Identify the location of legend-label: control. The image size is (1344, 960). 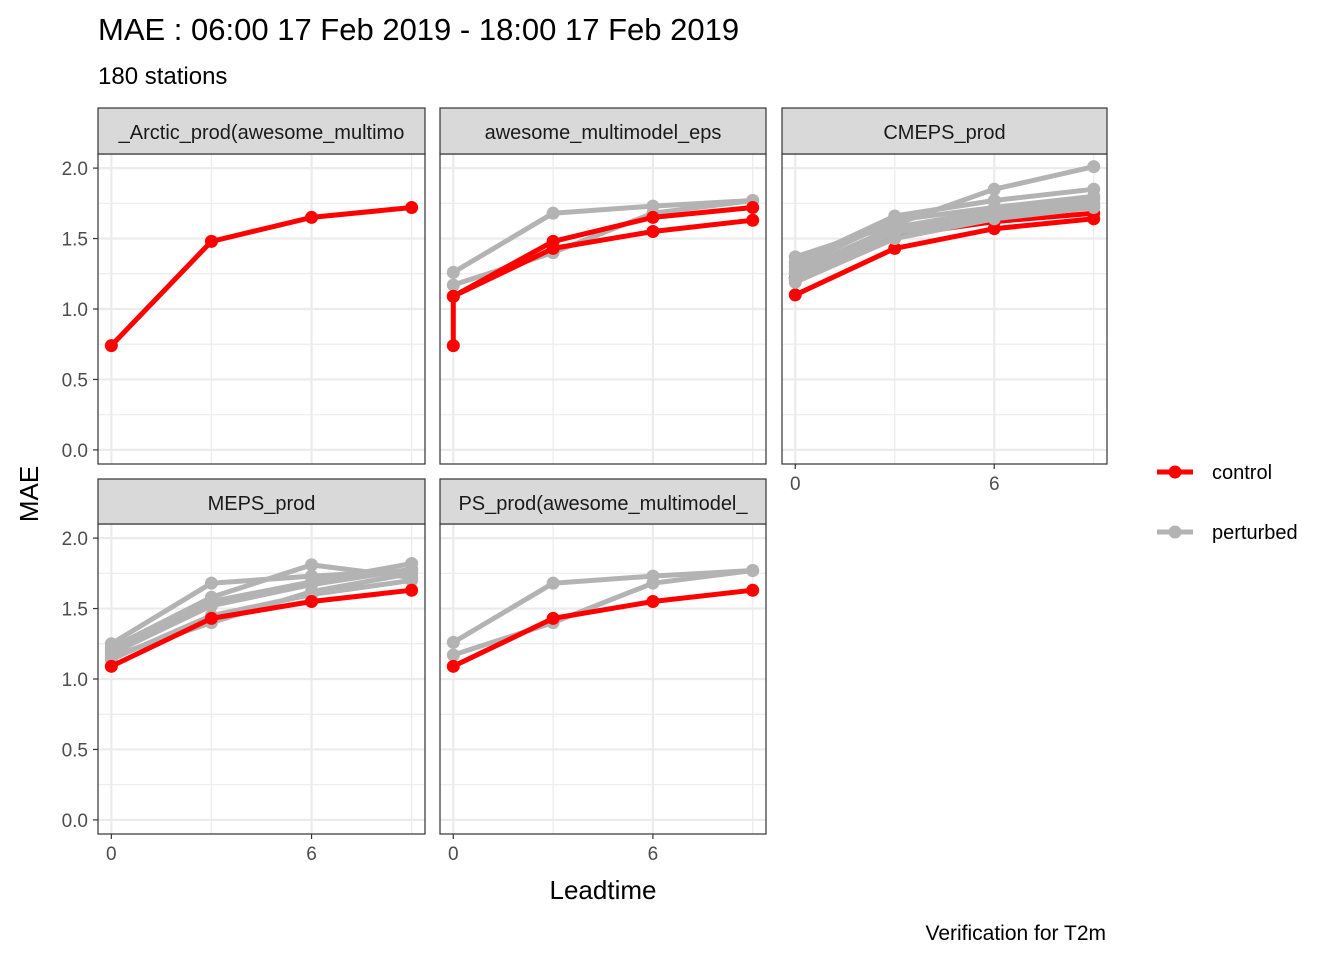
(1242, 473).